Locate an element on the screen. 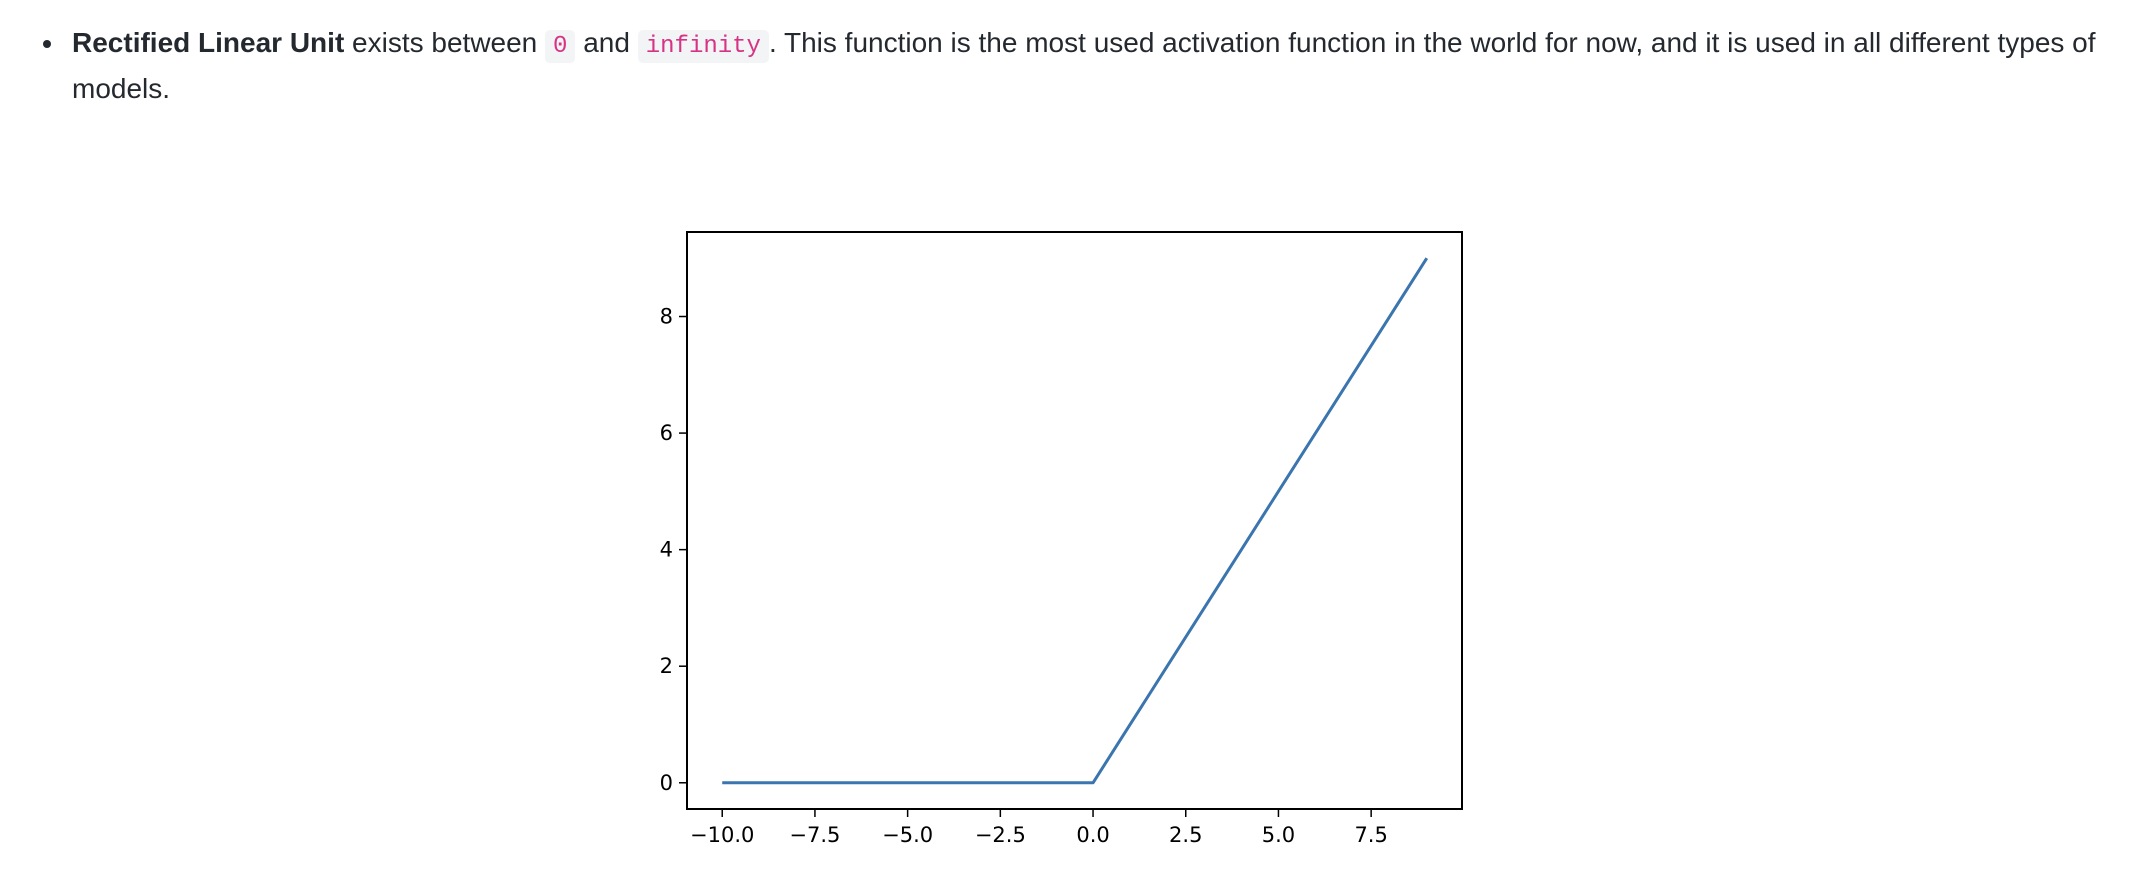 The width and height of the screenshot is (2138, 889). y-axis: 0 2 4 6 8 is located at coordinates (673, 550).